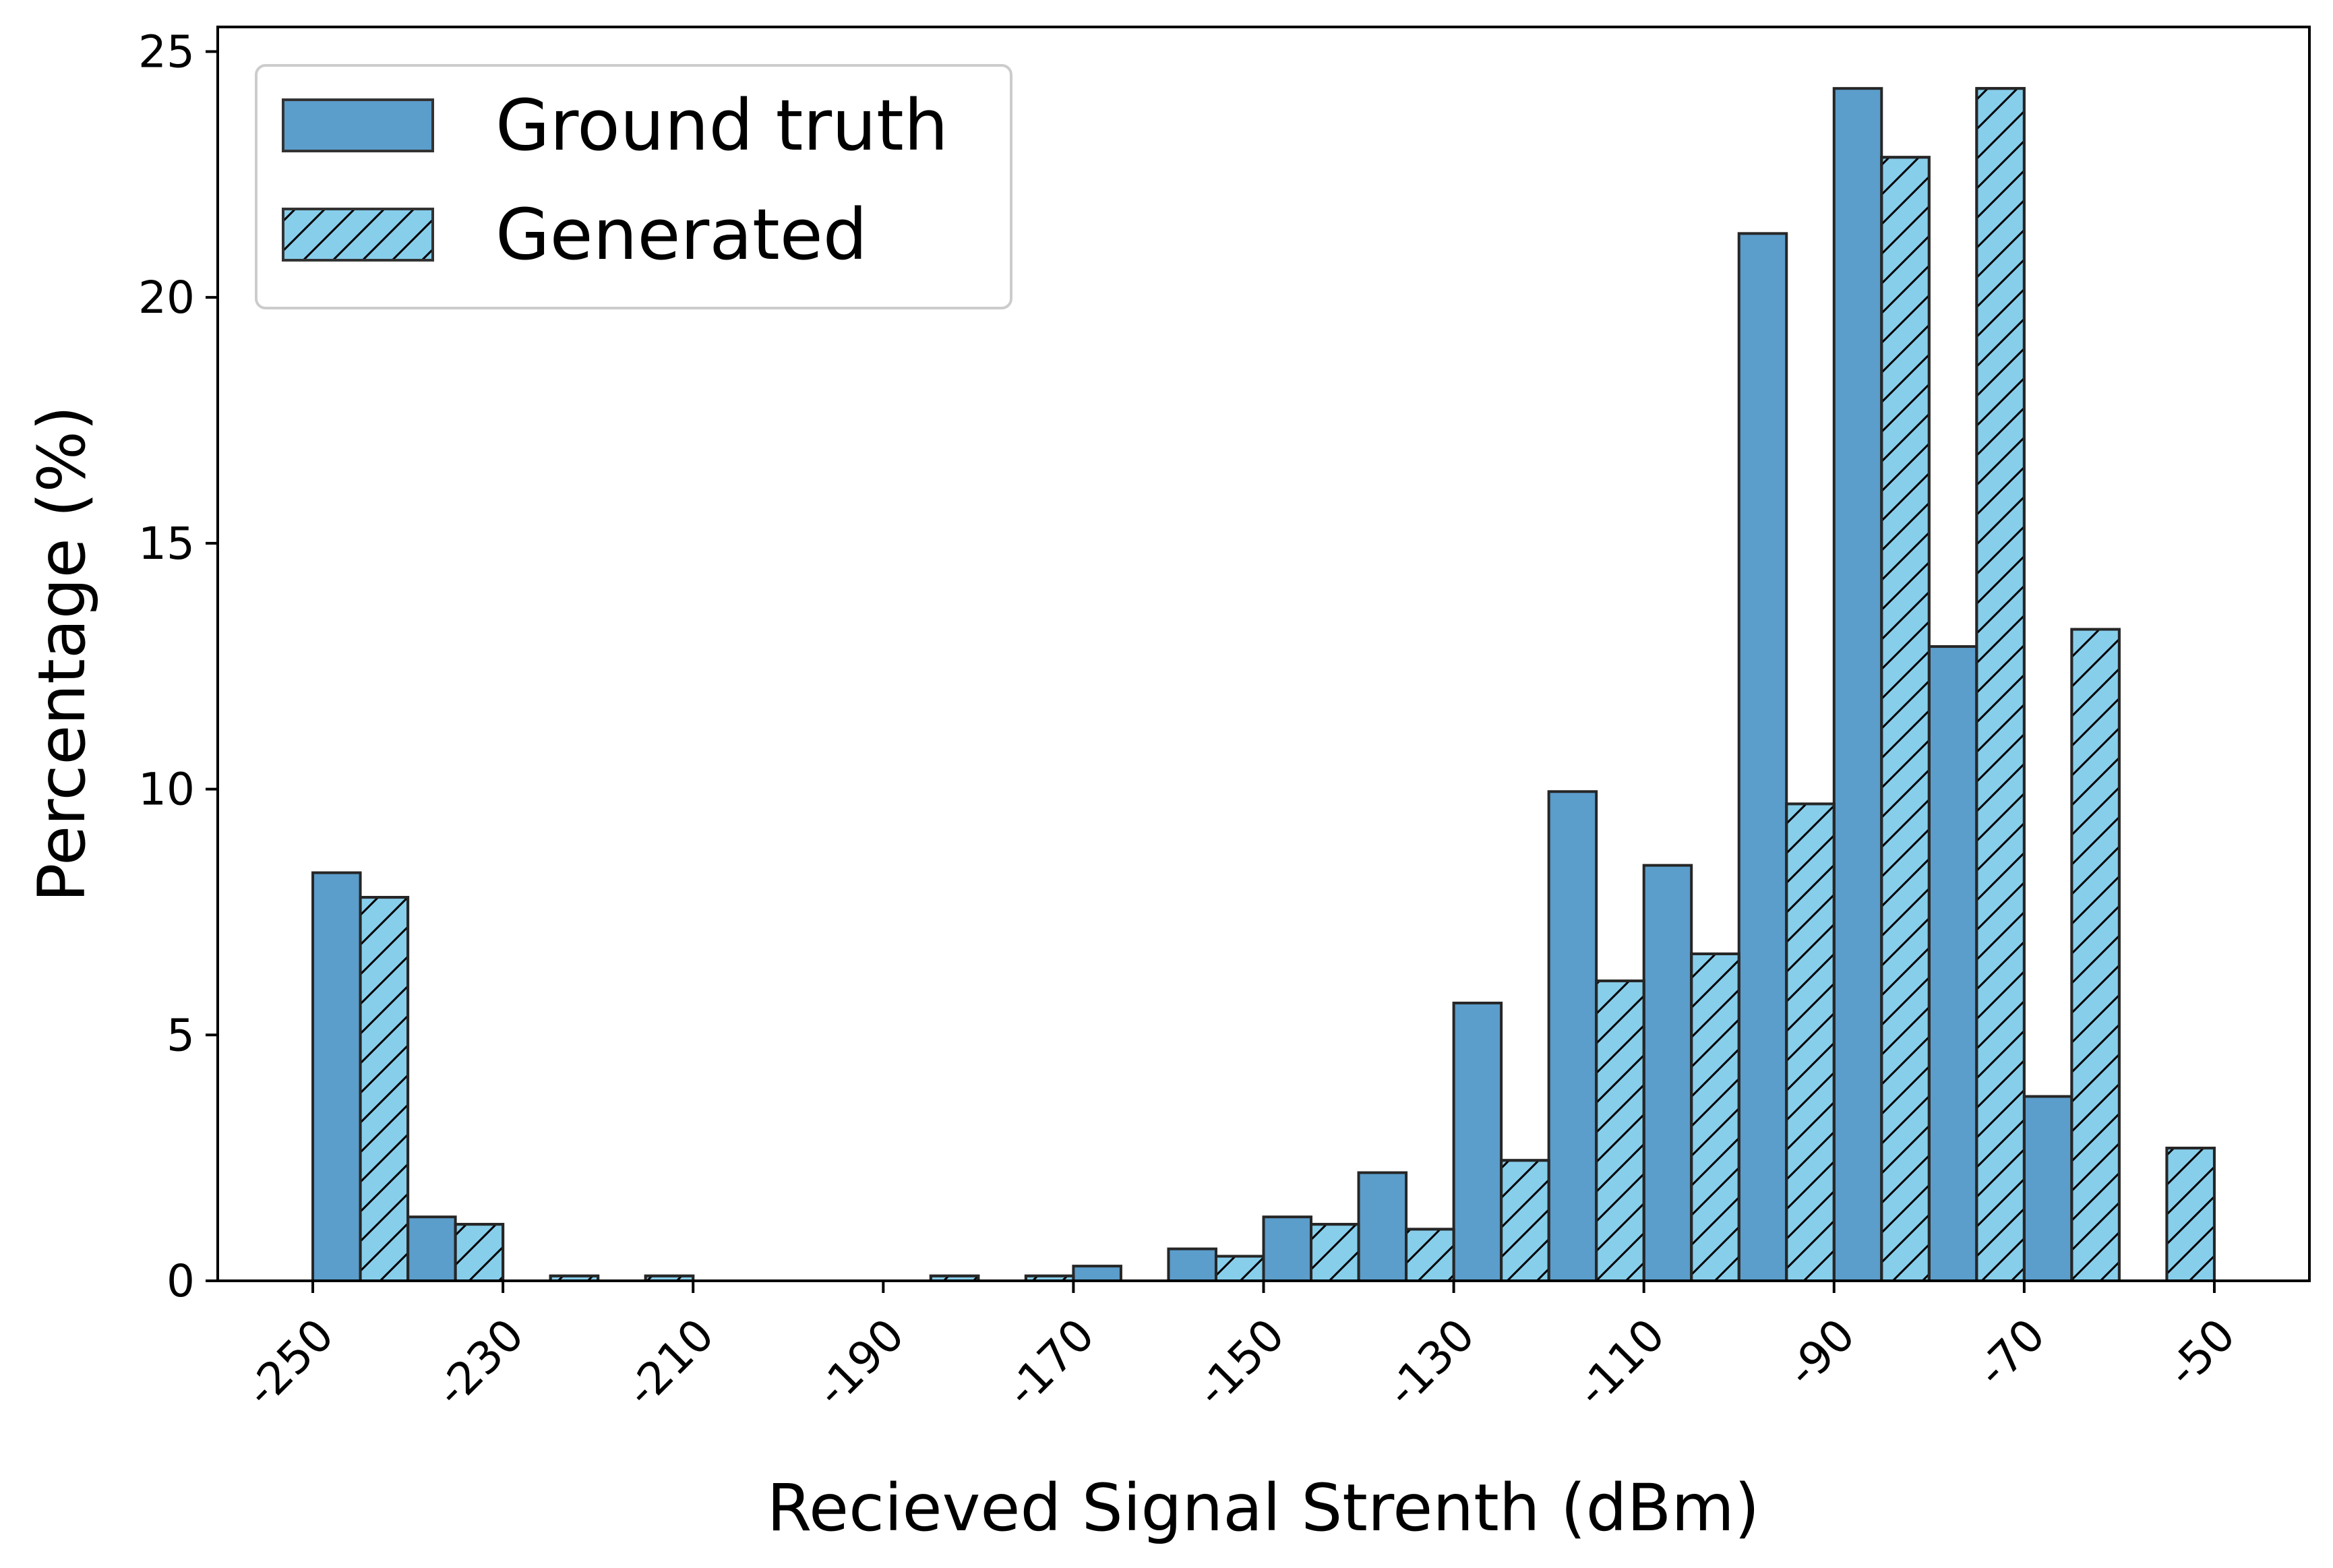  What do you see at coordinates (358, 235) in the screenshot?
I see `legend-swatch-generated-hatch` at bounding box center [358, 235].